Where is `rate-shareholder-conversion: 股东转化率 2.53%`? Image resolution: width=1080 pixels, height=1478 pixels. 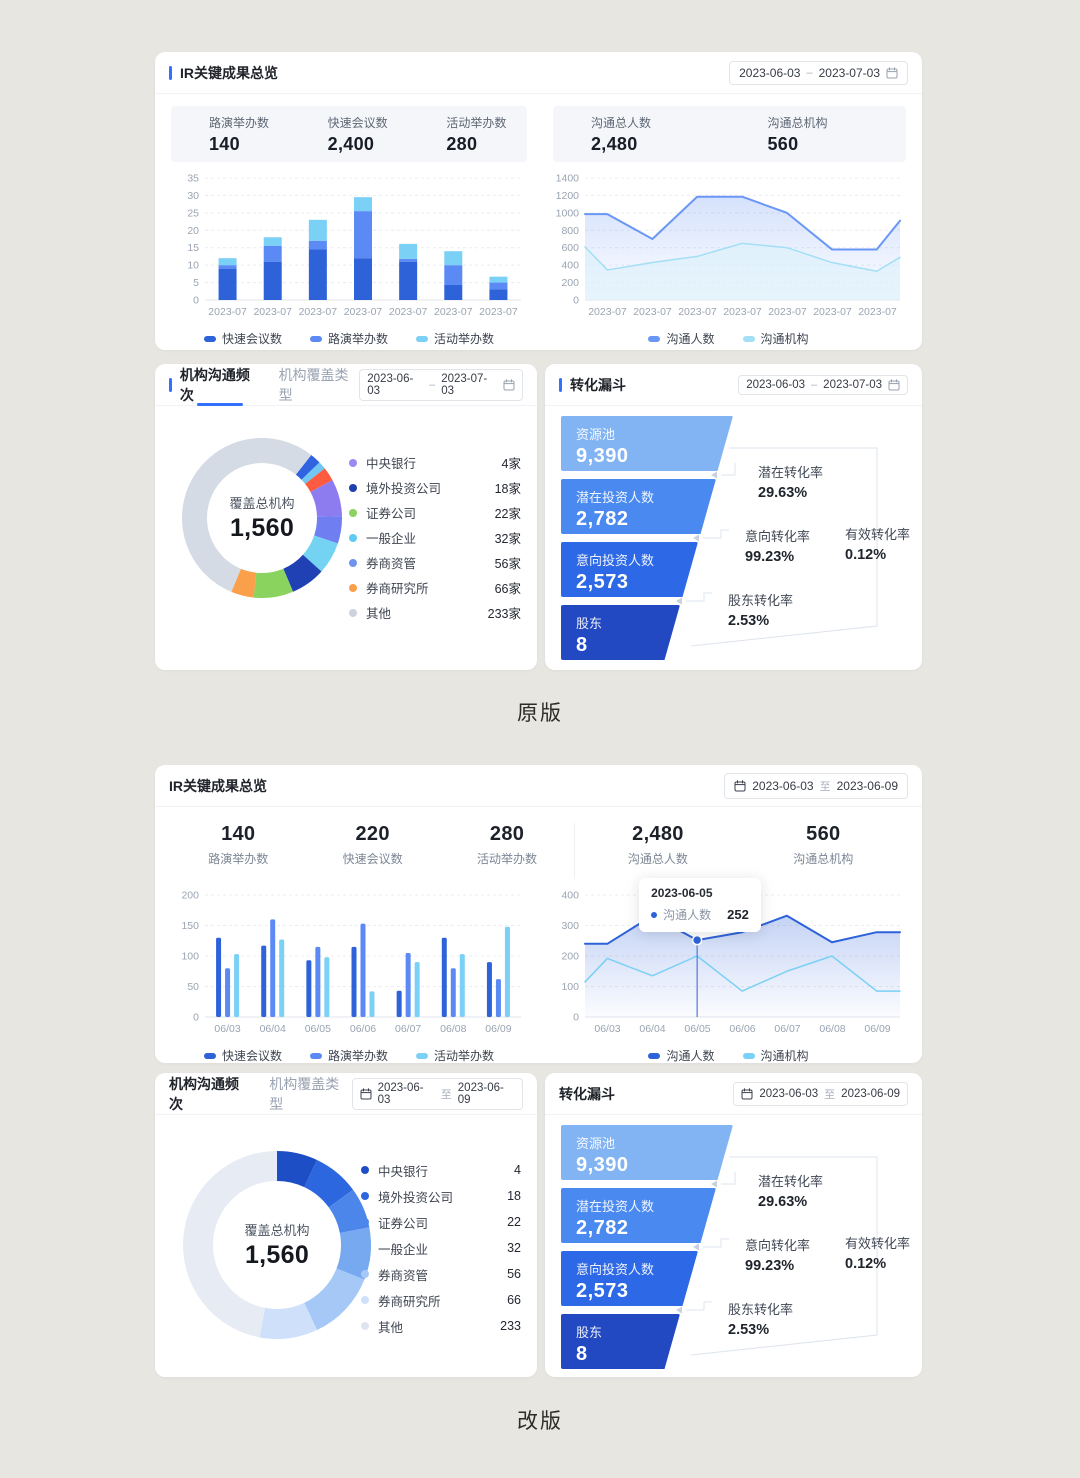
rate-shareholder-conversion: 股东转化率 2.53% is located at coordinates (761, 1320).